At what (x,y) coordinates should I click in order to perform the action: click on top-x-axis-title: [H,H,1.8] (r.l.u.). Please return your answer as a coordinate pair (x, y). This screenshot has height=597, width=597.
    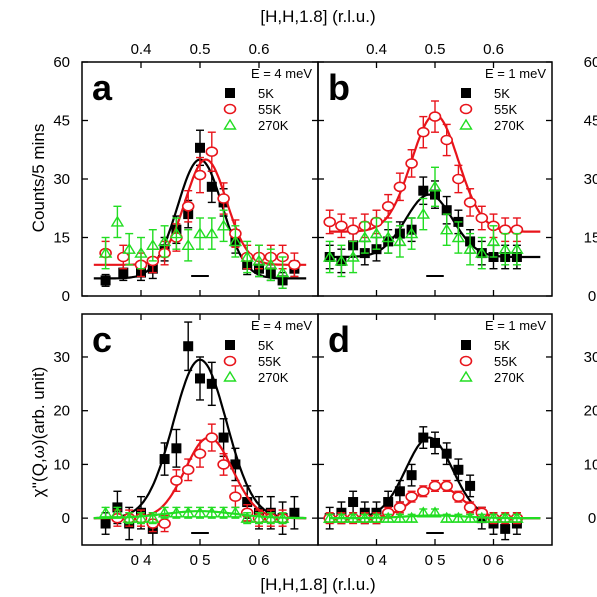
    Looking at the image, I should click on (317, 16).